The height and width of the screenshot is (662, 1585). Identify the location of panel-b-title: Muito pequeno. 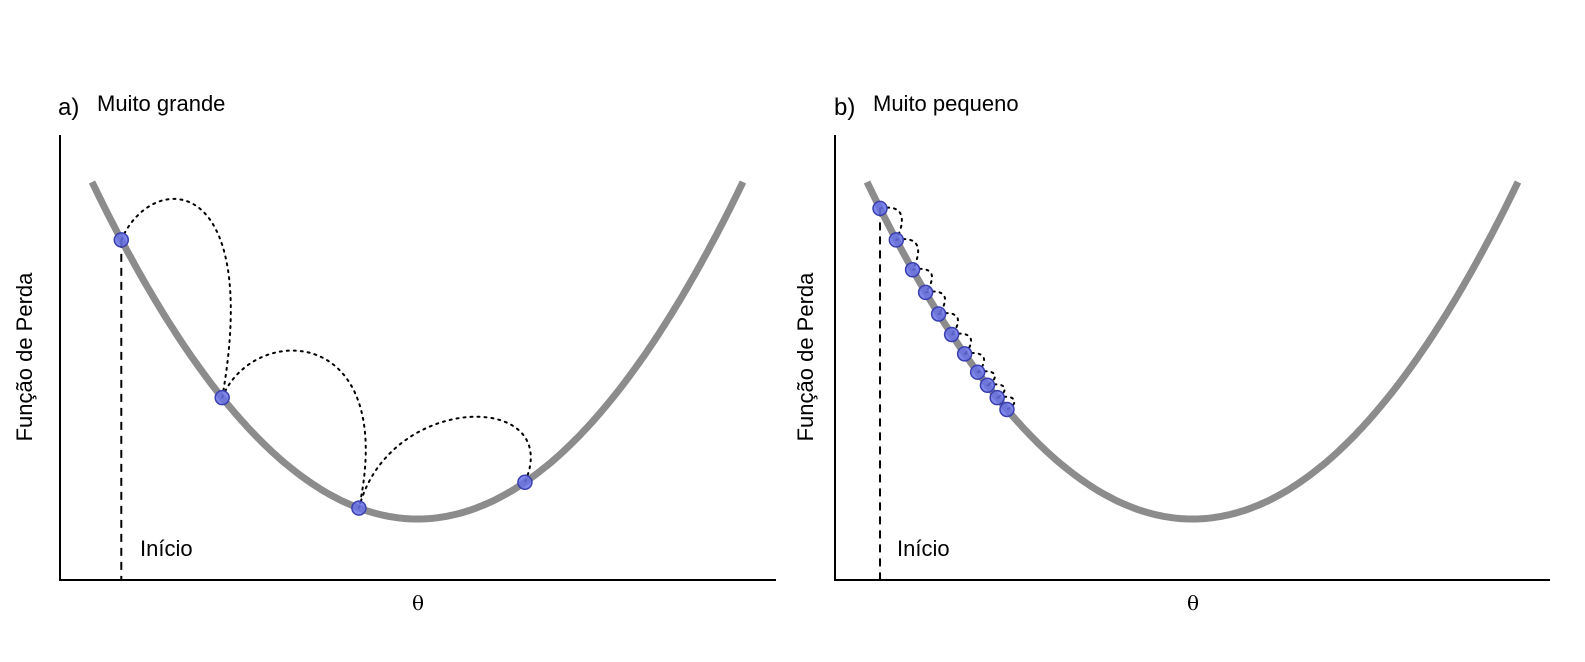
(946, 103).